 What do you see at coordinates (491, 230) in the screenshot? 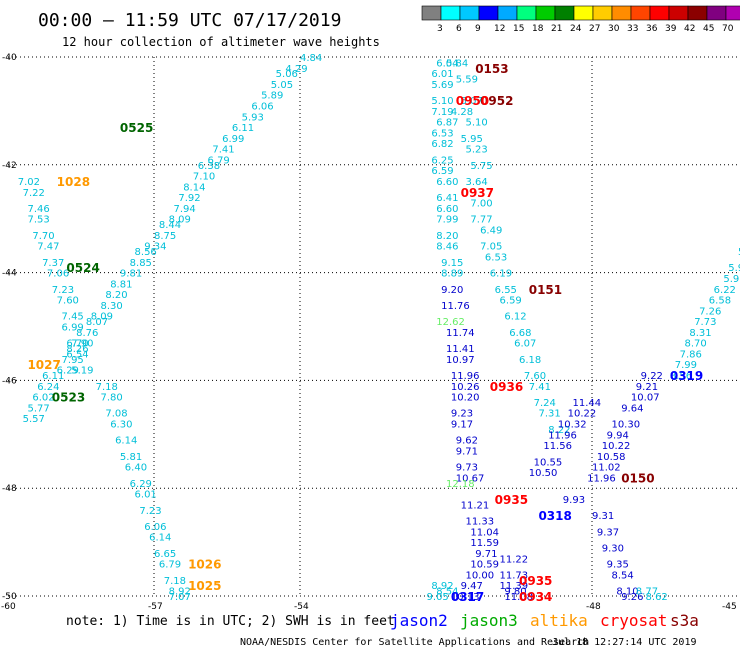
I see `wave-height-value: 6.49` at bounding box center [491, 230].